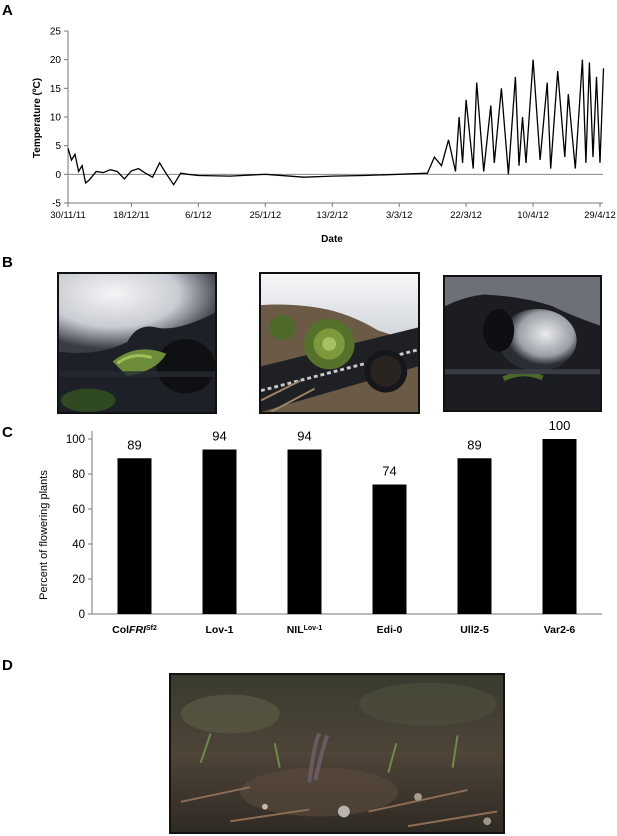 The width and height of the screenshot is (617, 836). I want to click on temperature-y-tick-label: 25, so click(56, 32).